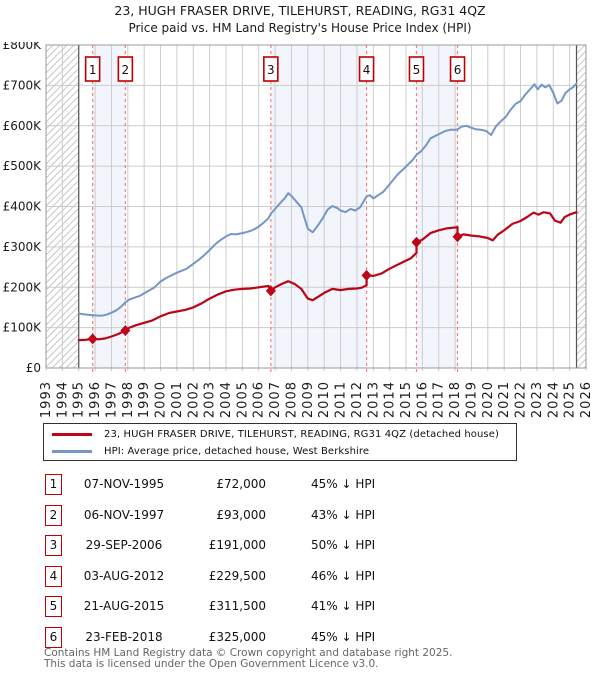 Image resolution: width=600 pixels, height=680 pixels. What do you see at coordinates (471, 399) in the screenshot?
I see `x-tick-label: 2019` at bounding box center [471, 399].